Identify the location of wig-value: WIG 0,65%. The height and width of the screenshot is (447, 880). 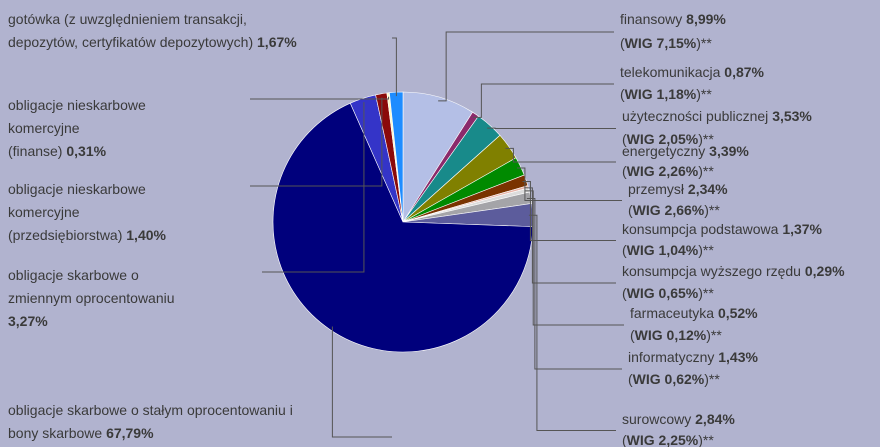
(663, 293).